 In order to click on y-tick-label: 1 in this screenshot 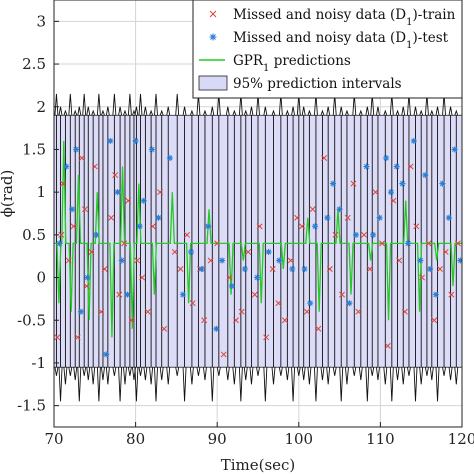, I will do `click(41, 192)`.